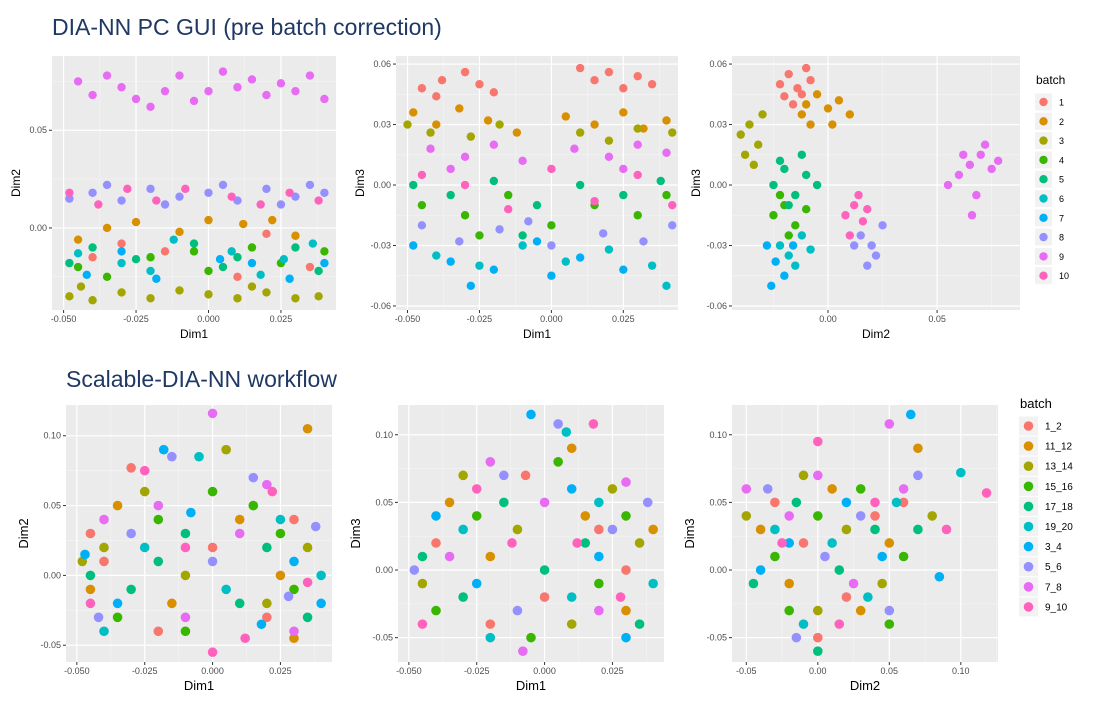  I want to click on legend-label: 8, so click(1061, 238).